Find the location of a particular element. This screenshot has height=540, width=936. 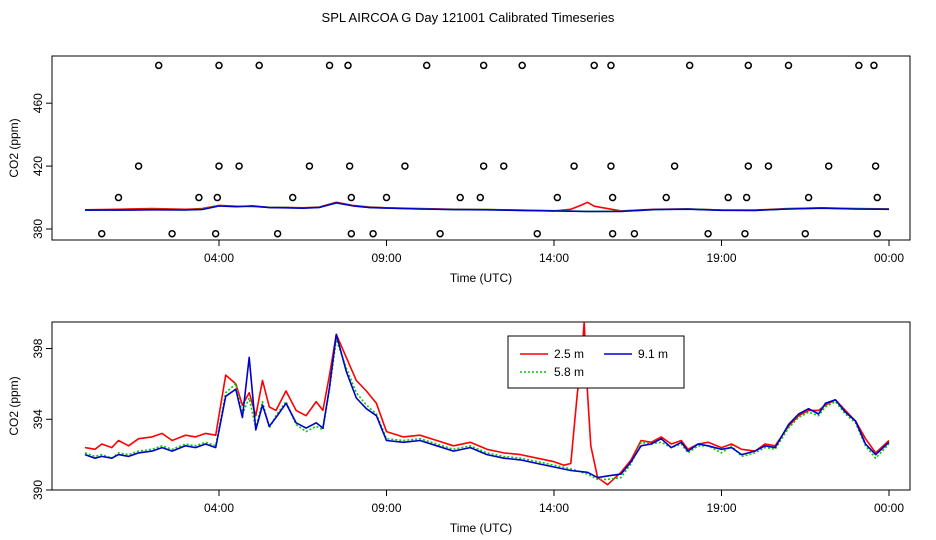

y-tick-label: 398 is located at coordinates (38, 348).